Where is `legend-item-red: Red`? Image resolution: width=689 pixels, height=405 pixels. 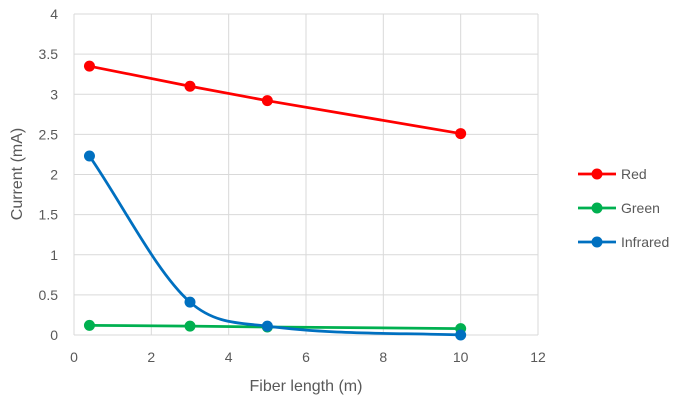
legend-item-red: Red is located at coordinates (612, 174).